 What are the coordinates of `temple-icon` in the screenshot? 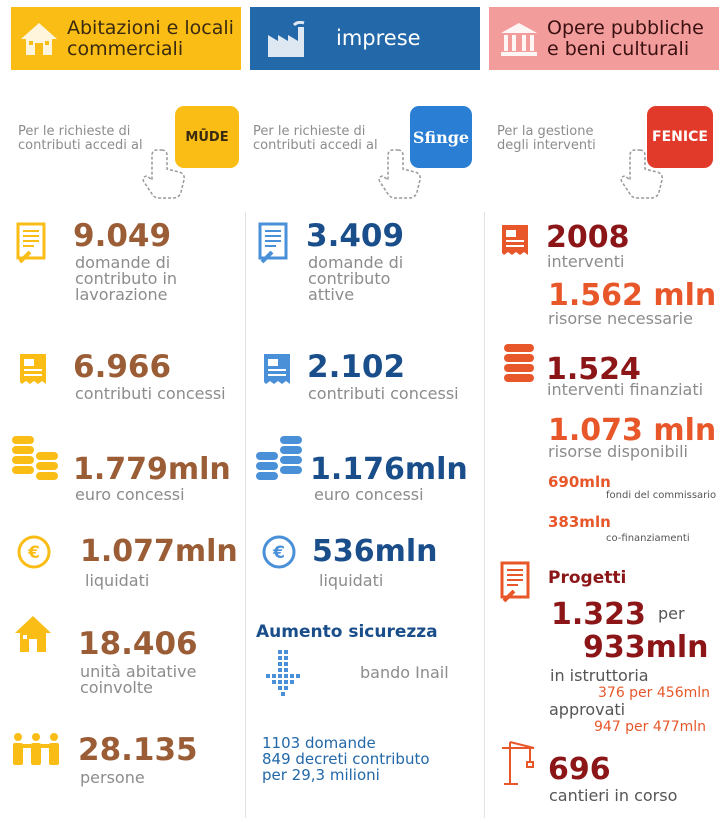 It's located at (519, 39).